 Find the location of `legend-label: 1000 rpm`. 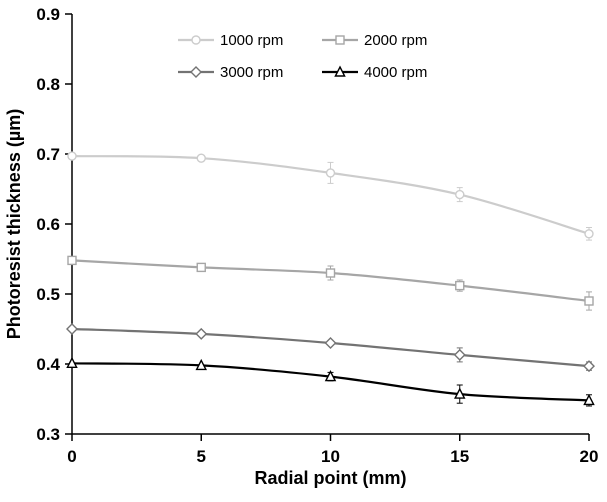

legend-label: 1000 rpm is located at coordinates (251, 40).